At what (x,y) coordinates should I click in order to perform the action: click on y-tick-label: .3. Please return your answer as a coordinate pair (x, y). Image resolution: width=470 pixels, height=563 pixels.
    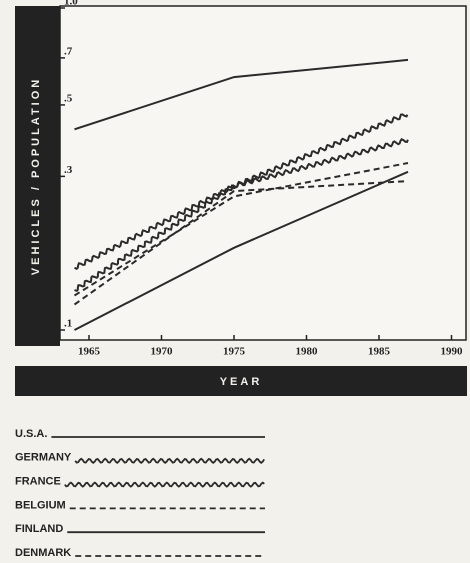
    Looking at the image, I should click on (68, 170).